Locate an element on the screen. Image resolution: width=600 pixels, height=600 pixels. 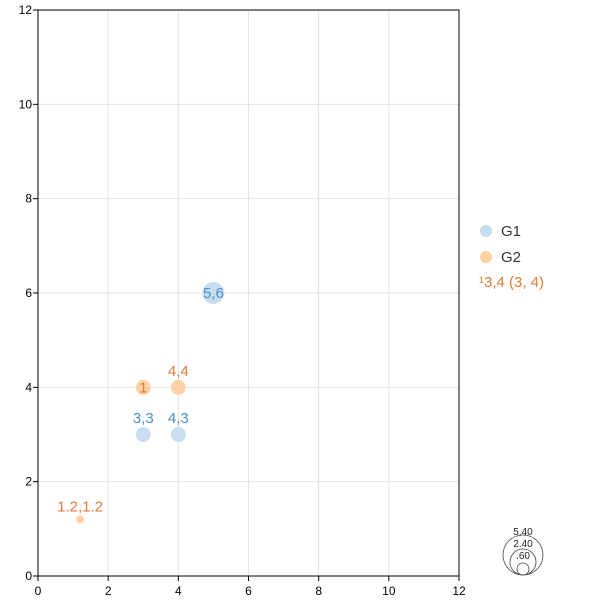
size-legend-circle is located at coordinates (523, 569).